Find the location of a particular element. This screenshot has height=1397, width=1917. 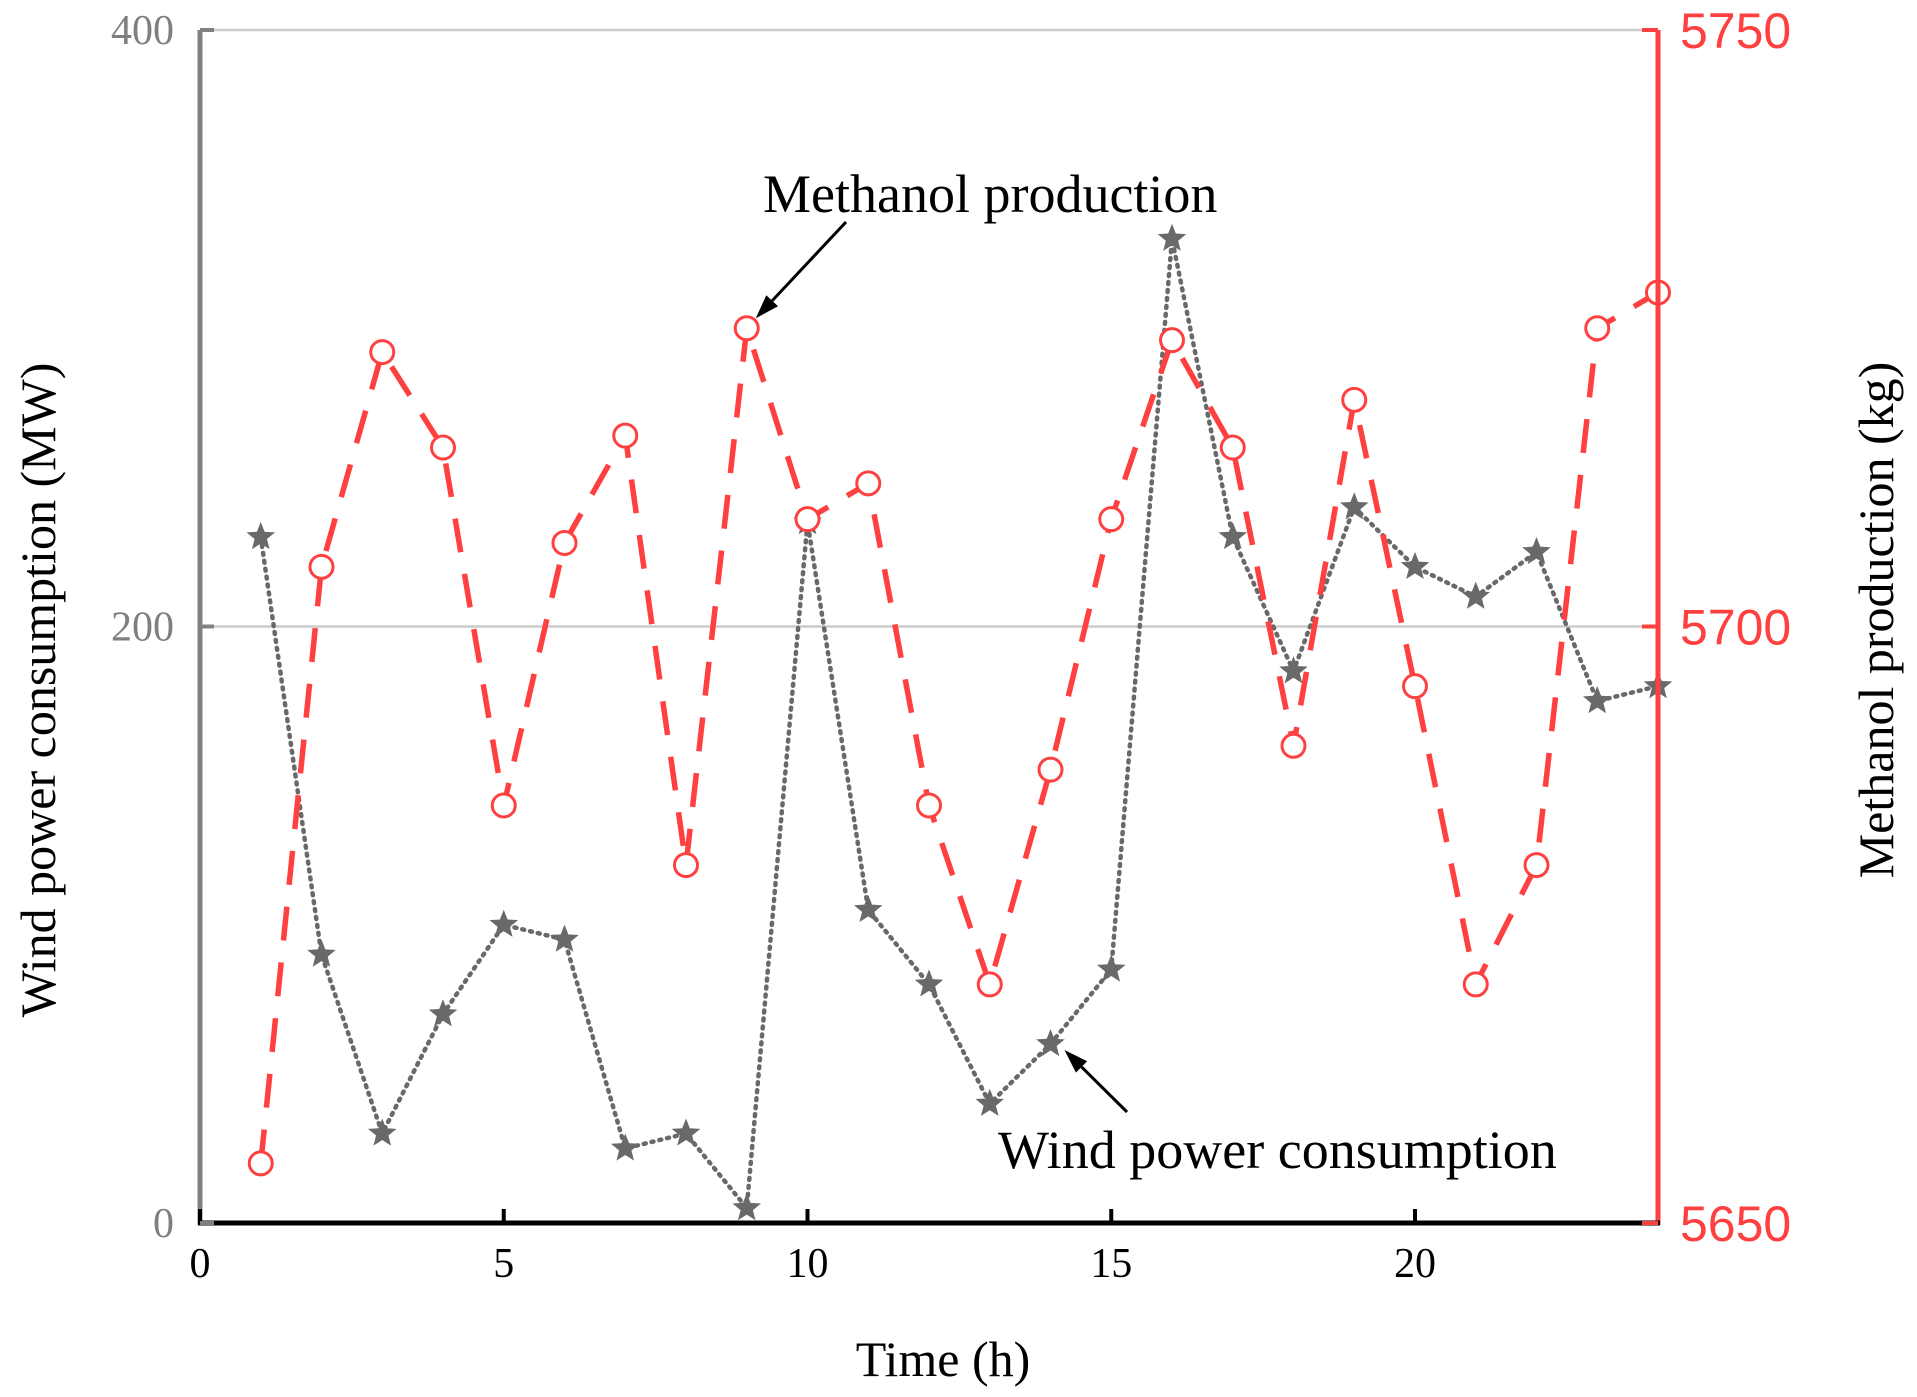

y-tick-right-label: 5750 is located at coordinates (1735, 31).